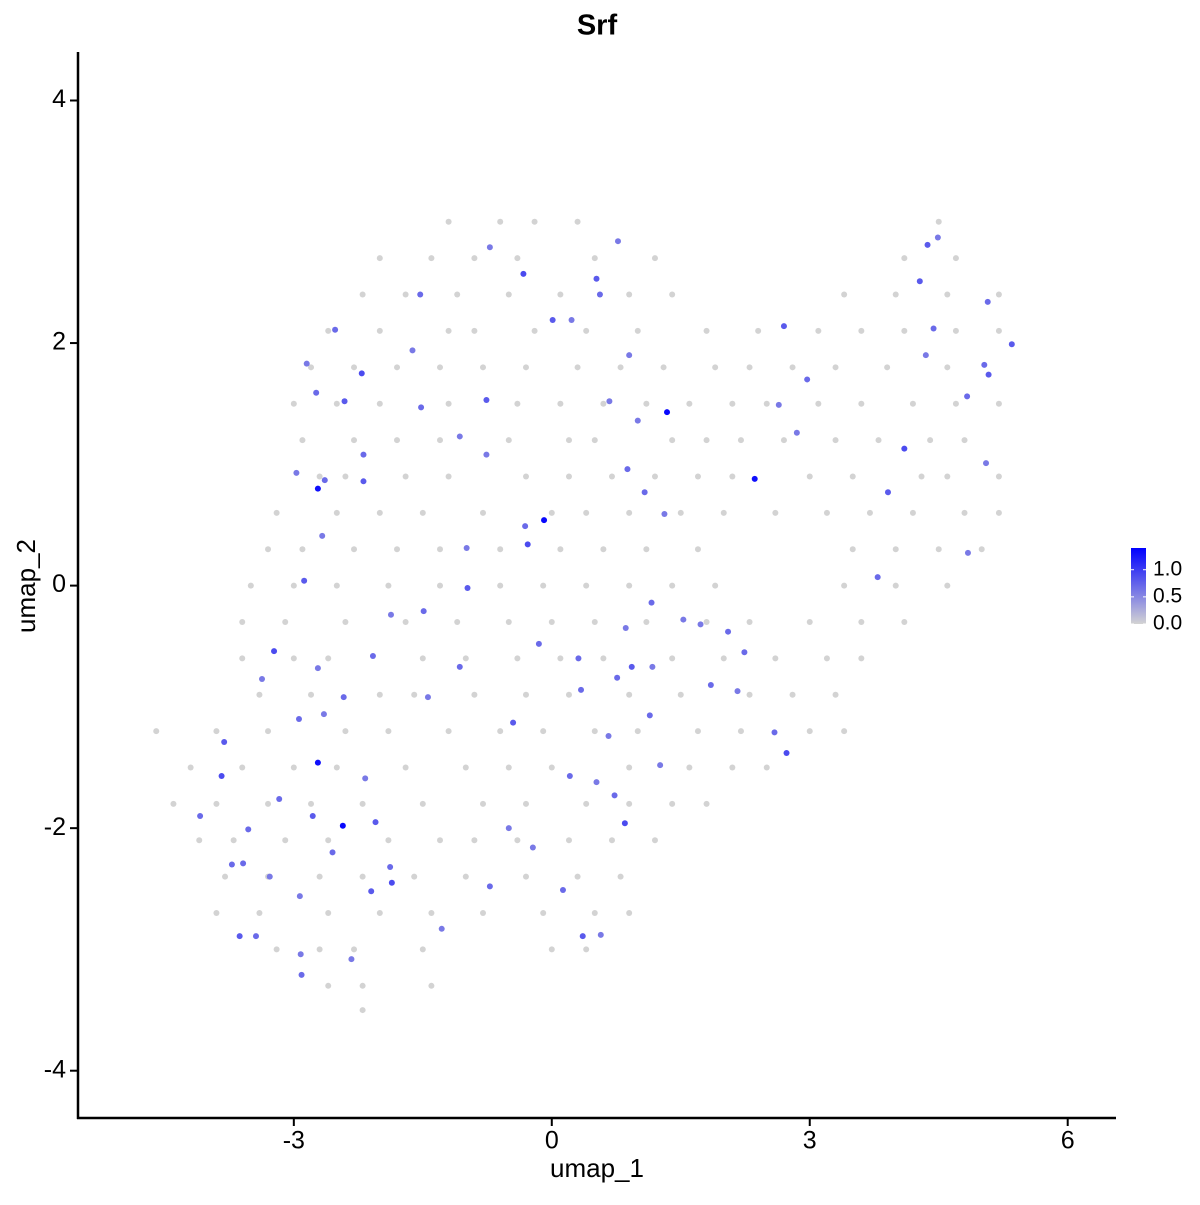  What do you see at coordinates (294, 1141) in the screenshot?
I see `x-tick-label: -3` at bounding box center [294, 1141].